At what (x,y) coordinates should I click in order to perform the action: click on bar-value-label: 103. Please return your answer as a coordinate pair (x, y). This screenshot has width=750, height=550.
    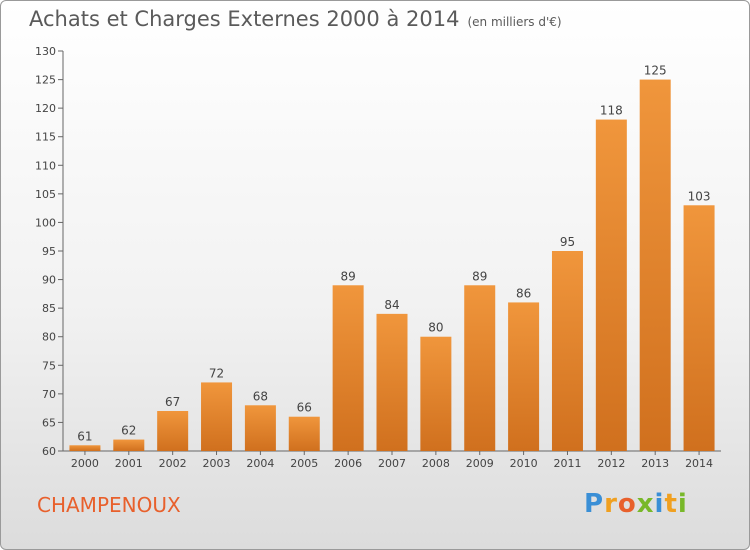
    Looking at the image, I should click on (699, 196).